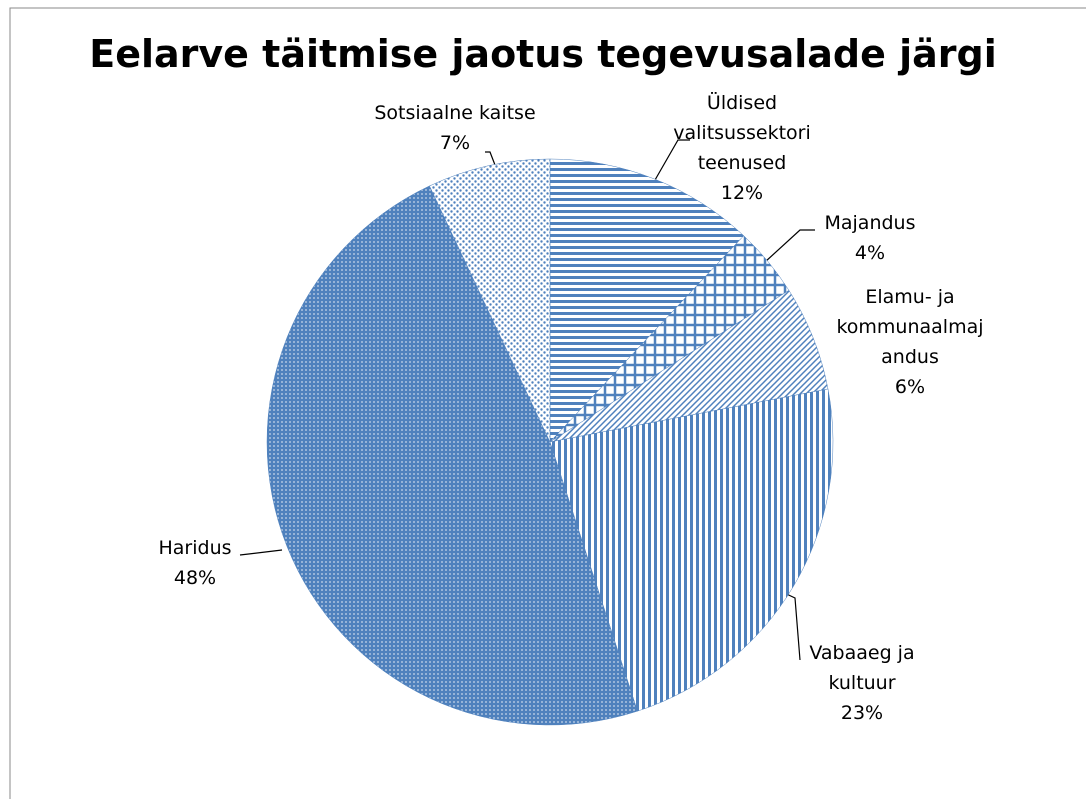  What do you see at coordinates (862, 668) in the screenshot?
I see `category-label: Vabaaeg ja kultuur` at bounding box center [862, 668].